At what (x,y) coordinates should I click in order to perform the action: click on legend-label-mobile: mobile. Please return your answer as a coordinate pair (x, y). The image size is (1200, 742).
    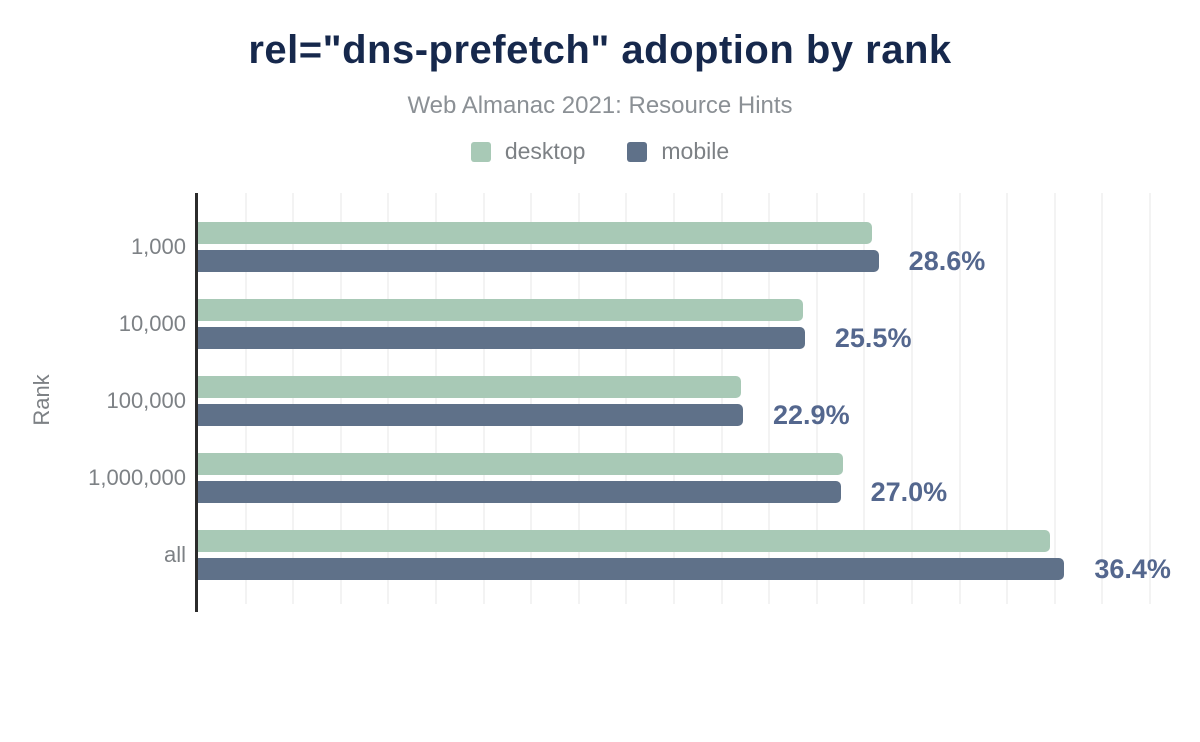
    Looking at the image, I should click on (695, 151).